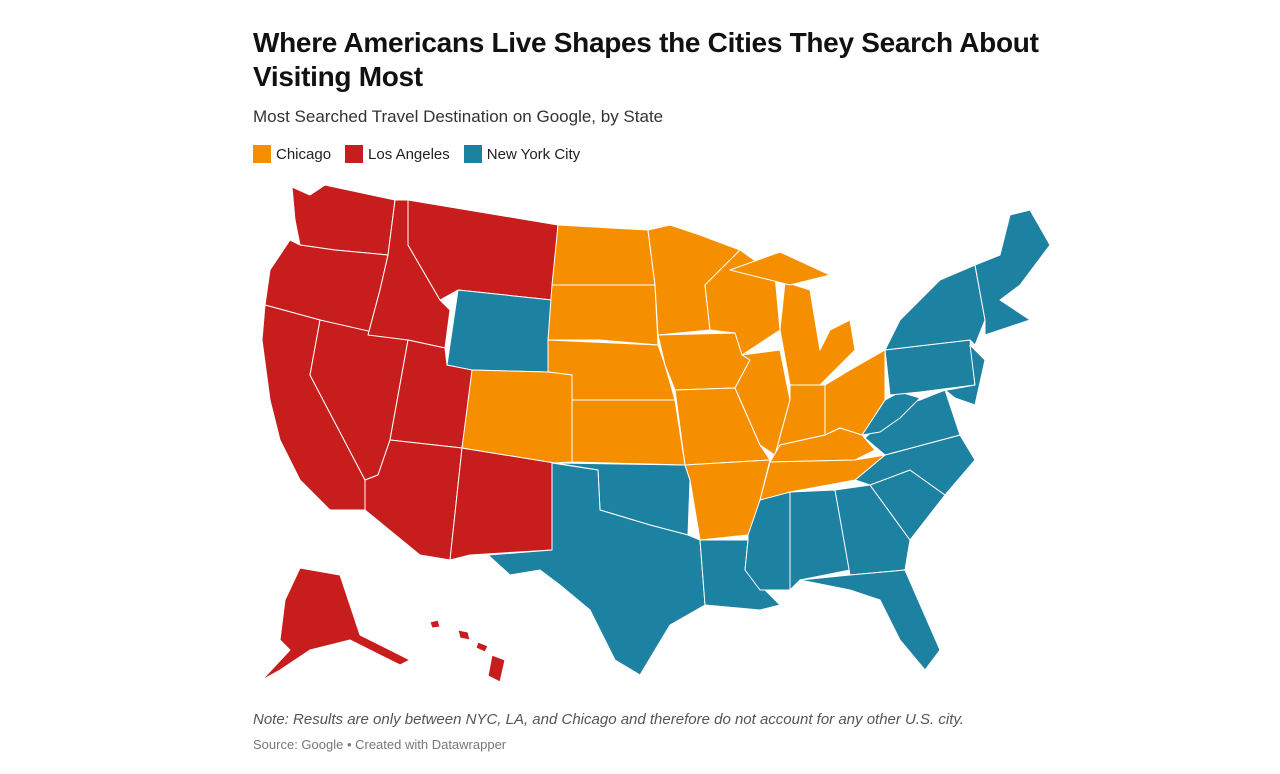  Describe the element at coordinates (304, 154) in the screenshot. I see `legend-label: Chicago` at that location.